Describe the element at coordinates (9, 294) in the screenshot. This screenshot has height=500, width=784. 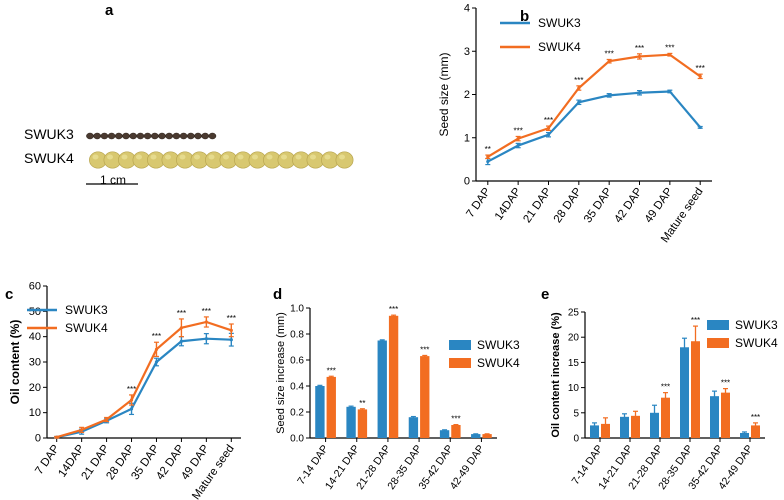
I see `panel-letter-c: c` at that location.